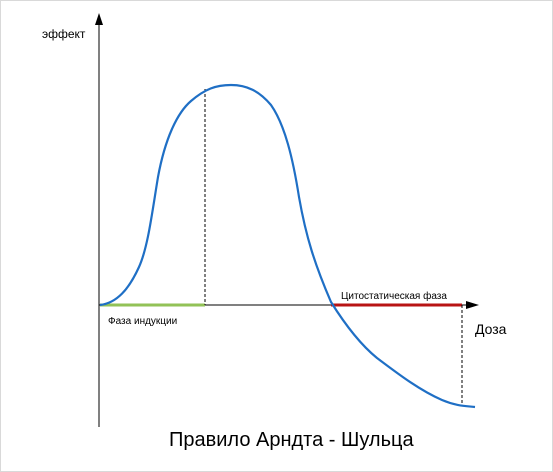  Describe the element at coordinates (491, 329) in the screenshot. I see `x-axis-label: Доза` at that location.